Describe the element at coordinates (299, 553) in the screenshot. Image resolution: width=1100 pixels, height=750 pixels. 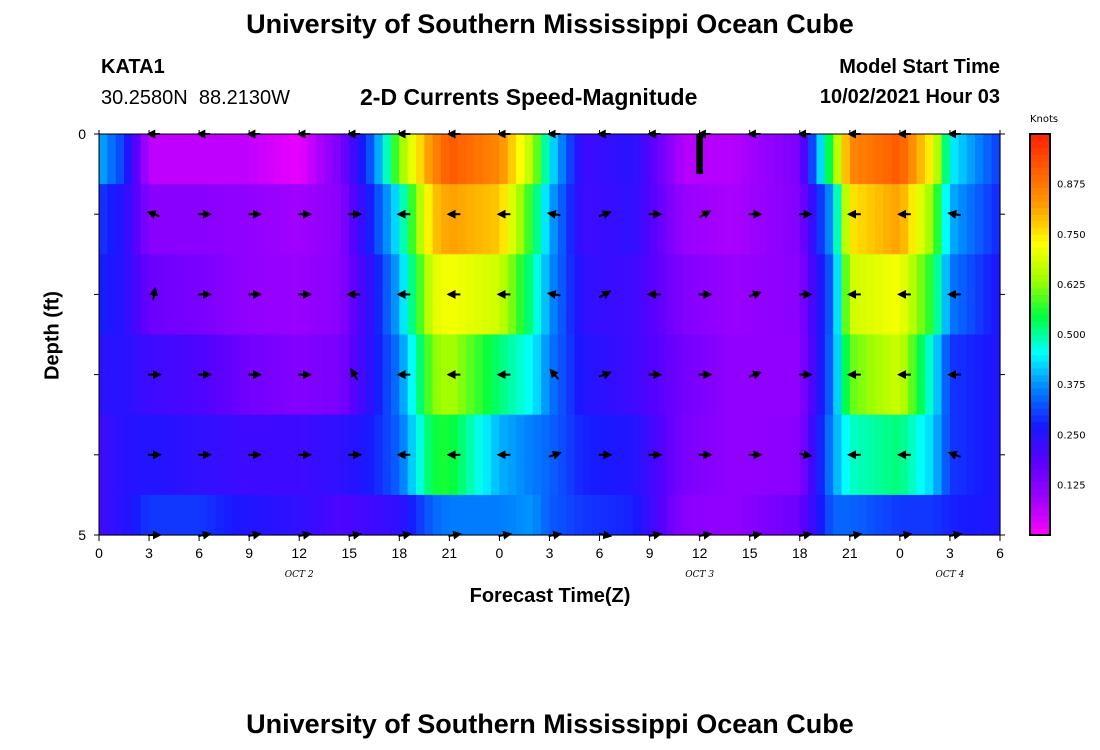
I see `x-tick-label: 12` at that location.